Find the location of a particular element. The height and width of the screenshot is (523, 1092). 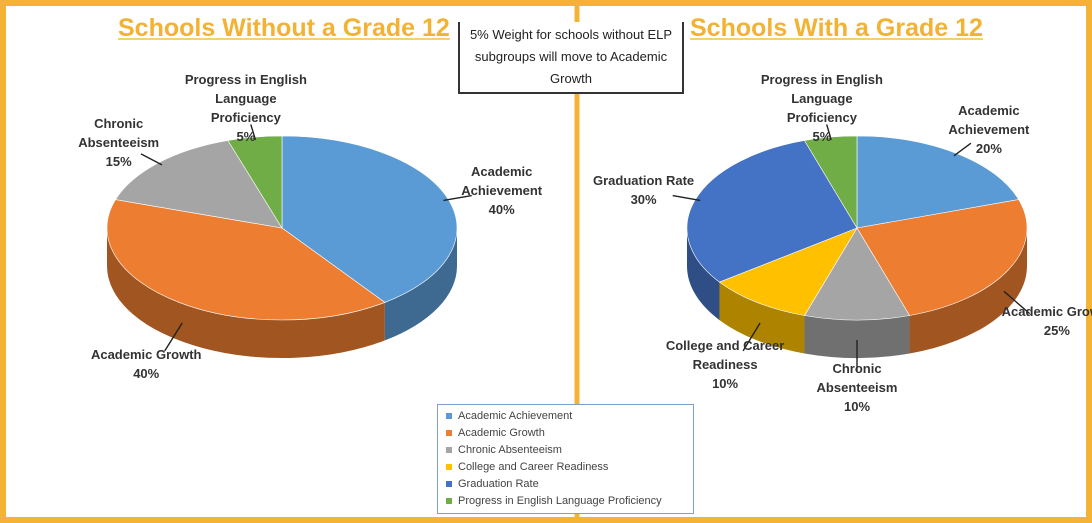

legend-label: College and Career Readiness is located at coordinates (533, 467).